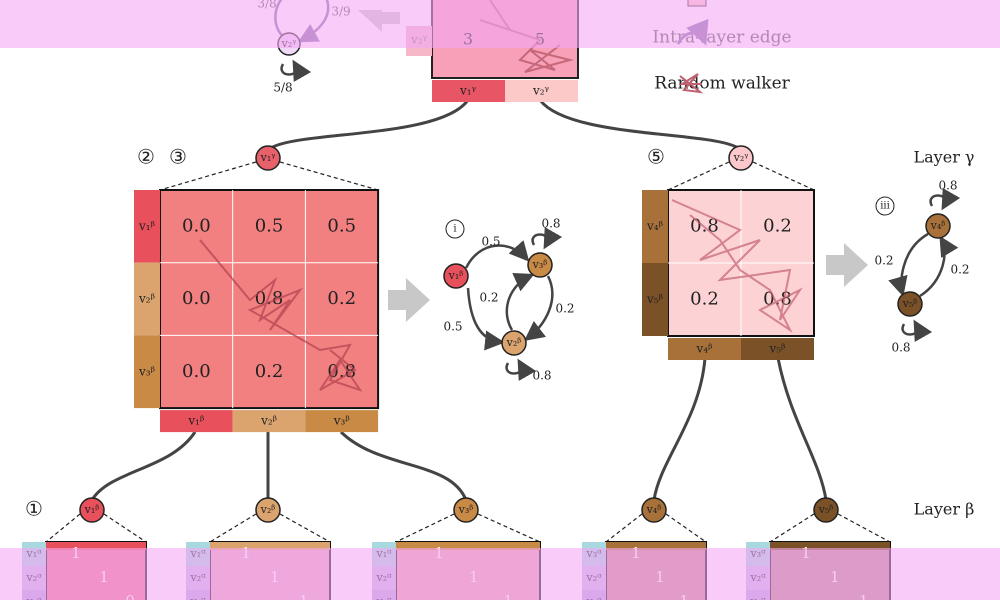 The image size is (1000, 600). I want to click on graph-marker: i, so click(454, 229).